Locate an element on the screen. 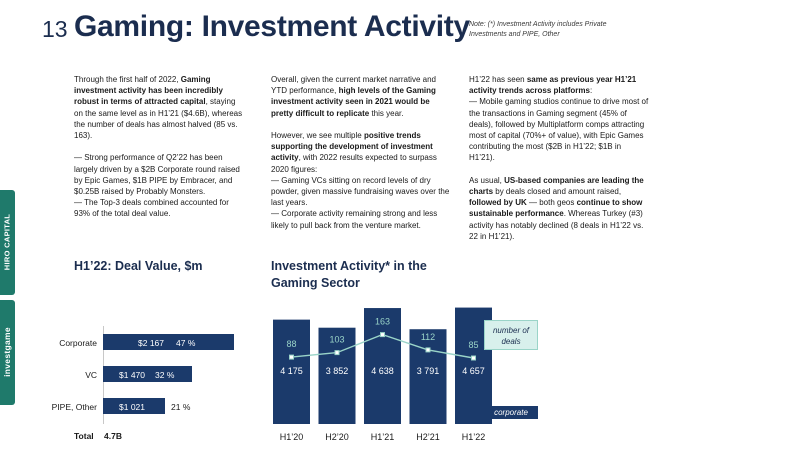  deals-label-3: 112 is located at coordinates (428, 337).